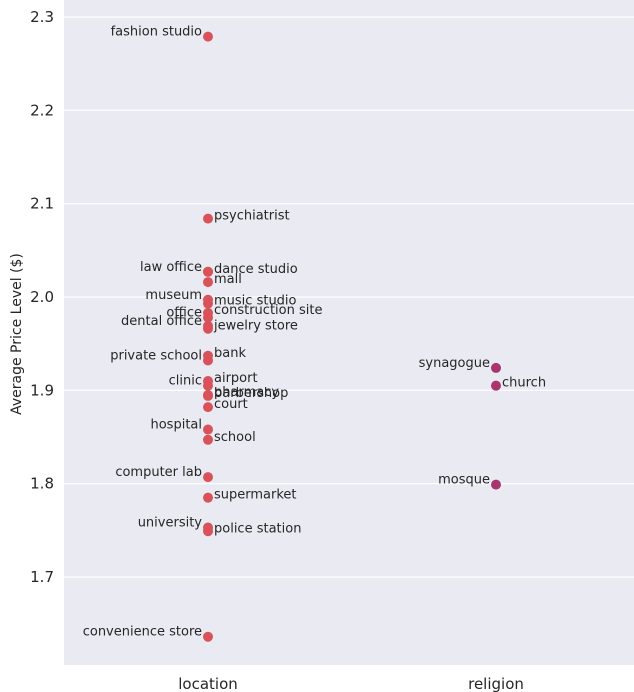  I want to click on point-label: jewelry store, so click(255, 326).